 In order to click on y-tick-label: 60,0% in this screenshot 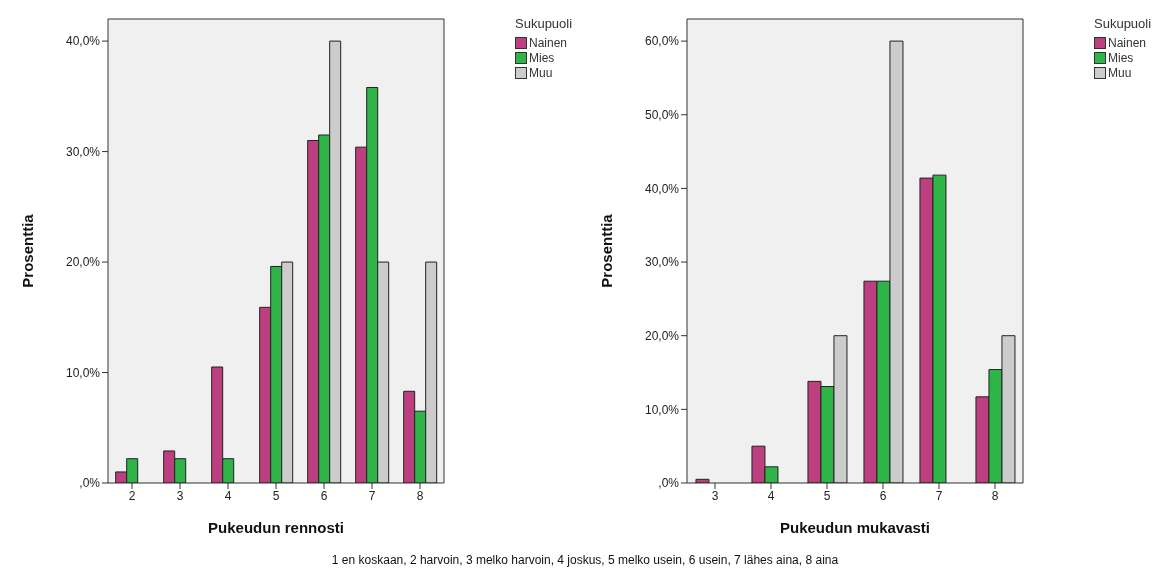, I will do `click(662, 41)`.